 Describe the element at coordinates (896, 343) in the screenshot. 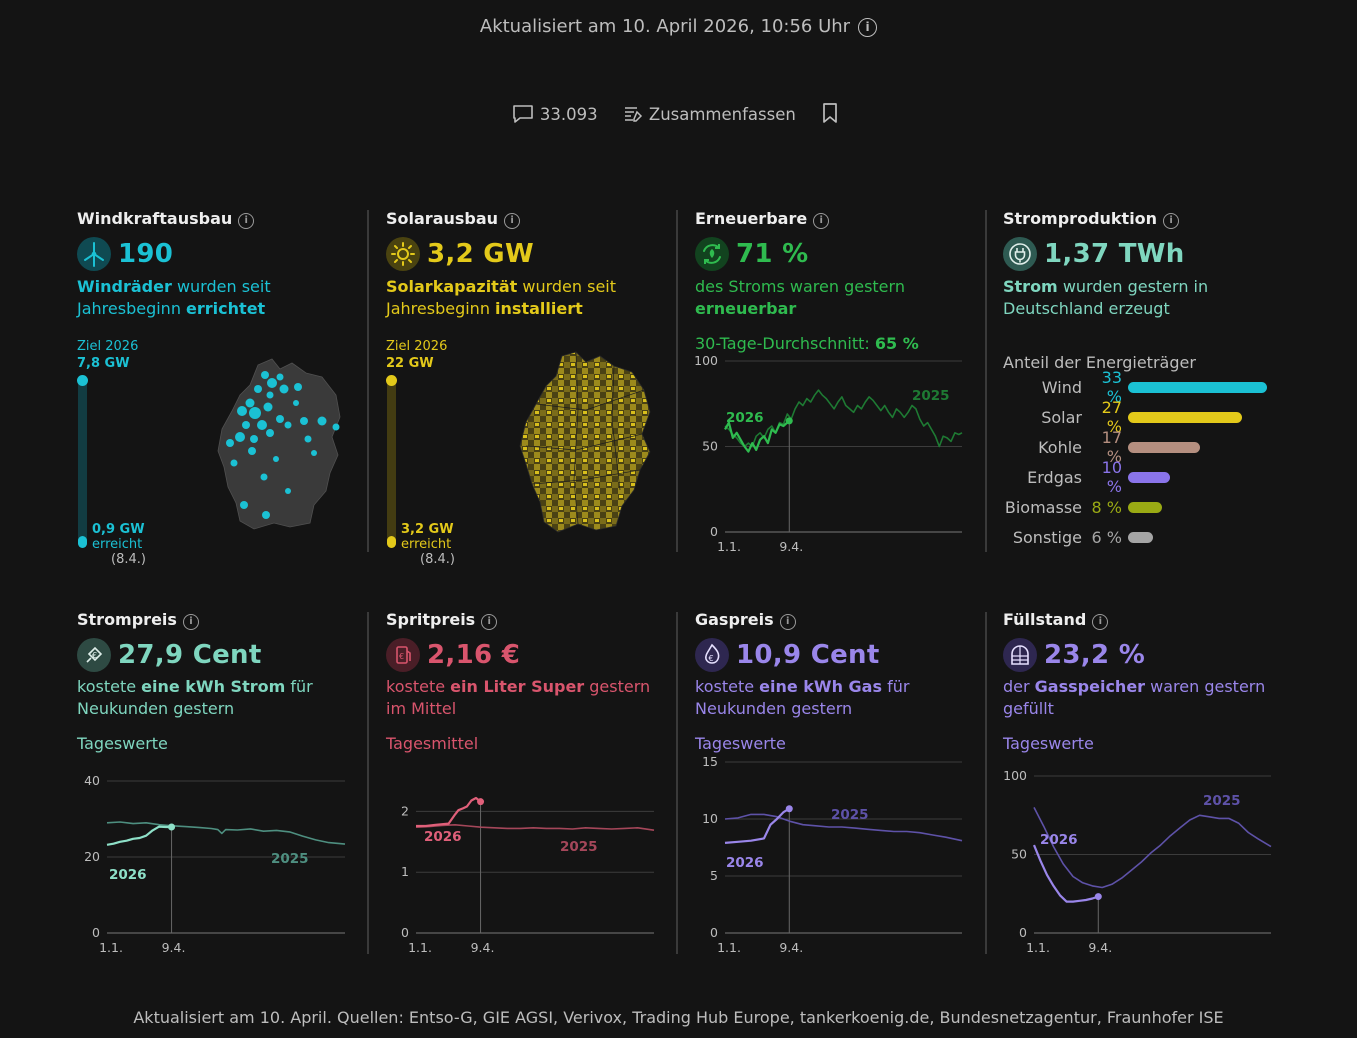

I see `avg-value: 65 %` at that location.